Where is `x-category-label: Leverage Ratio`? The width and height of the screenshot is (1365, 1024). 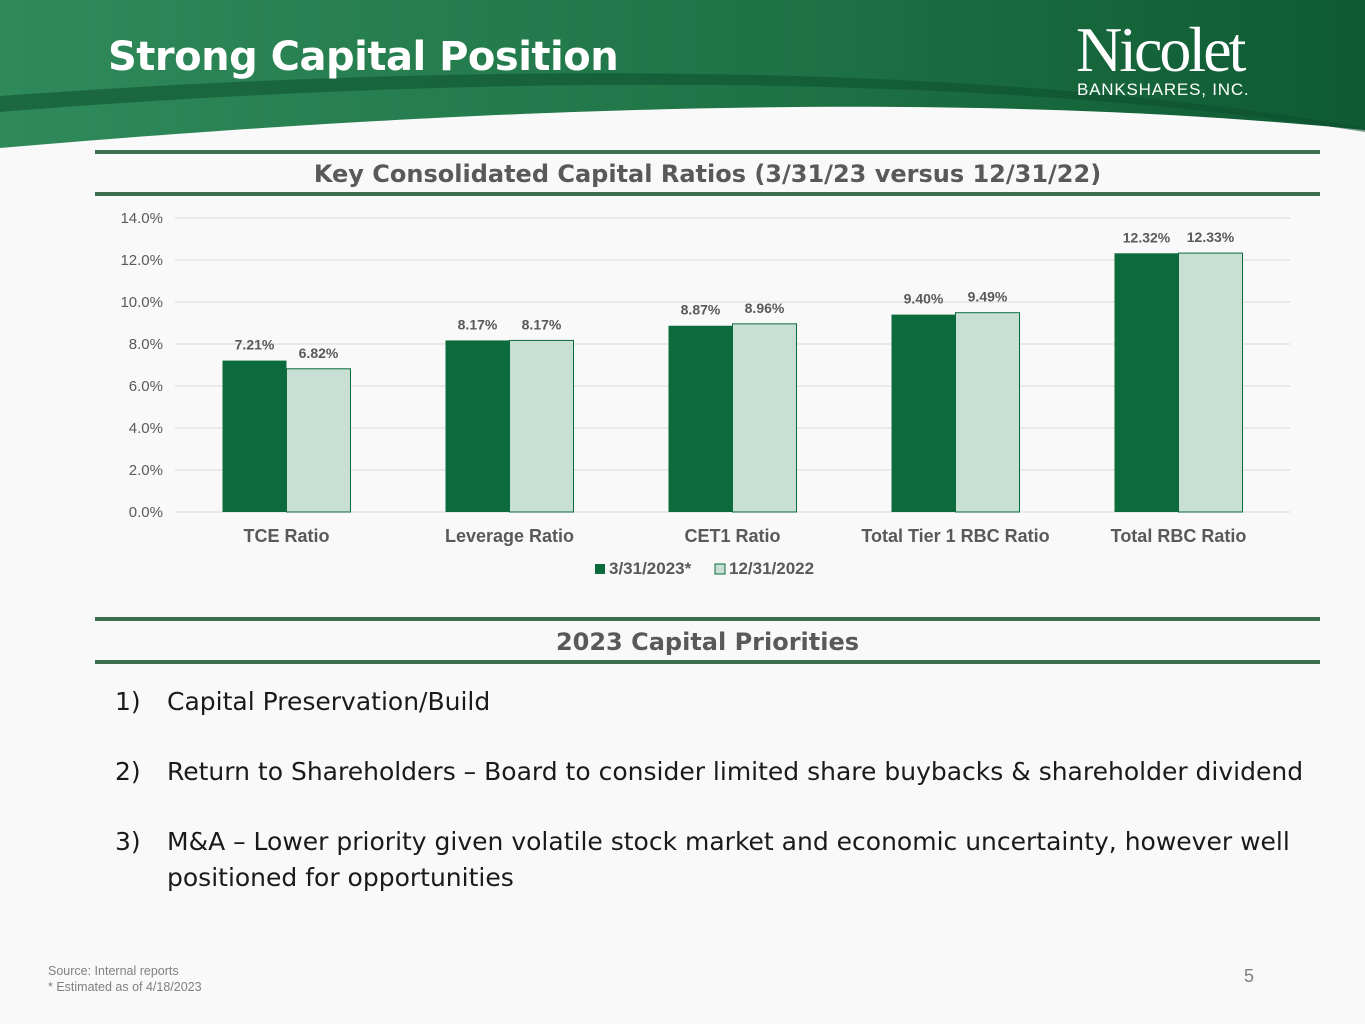 x-category-label: Leverage Ratio is located at coordinates (509, 536).